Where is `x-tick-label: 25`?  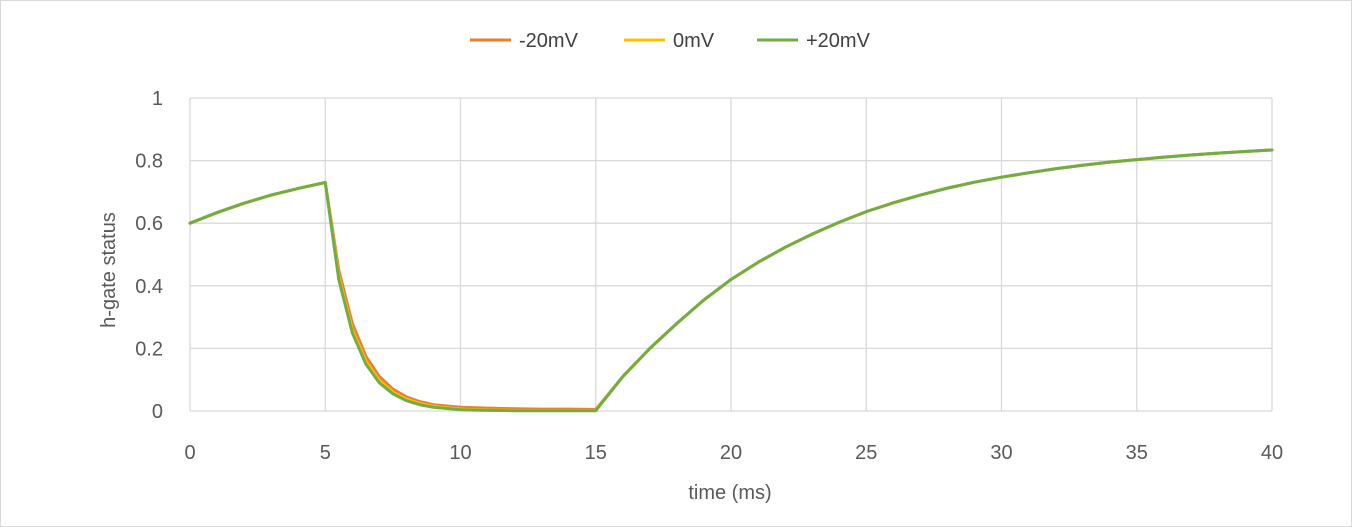 x-tick-label: 25 is located at coordinates (866, 453).